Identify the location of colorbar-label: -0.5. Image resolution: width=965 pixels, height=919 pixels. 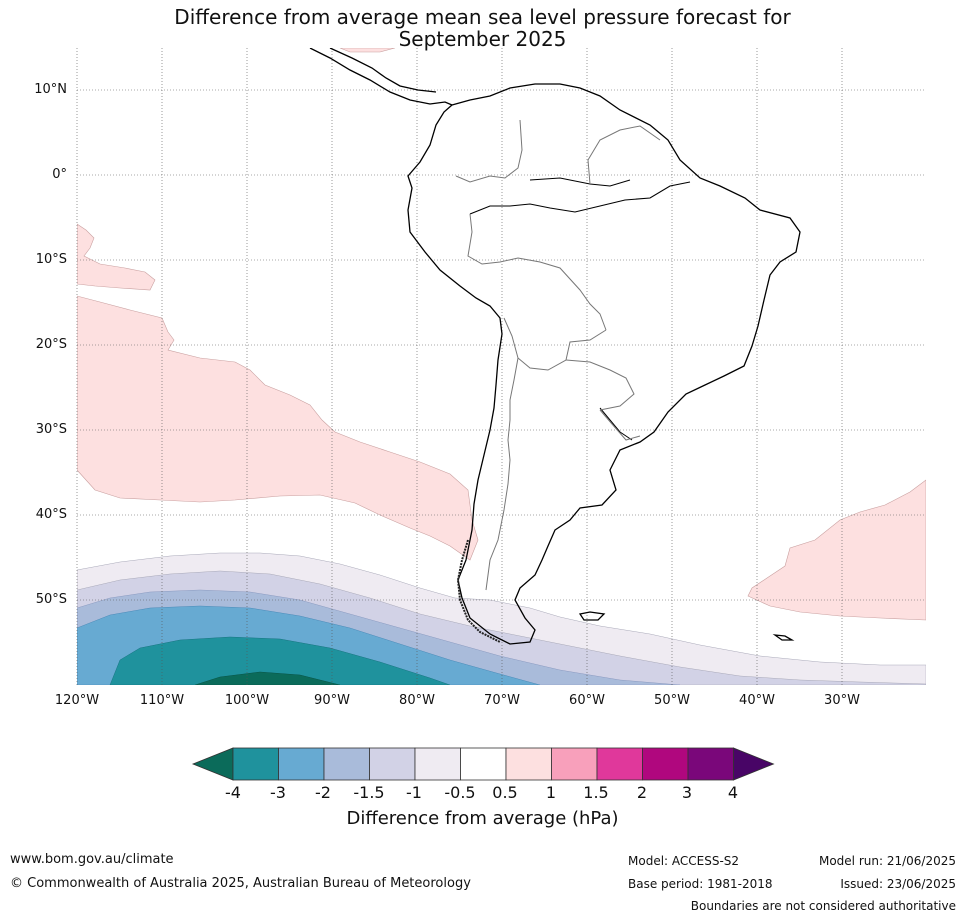
(460, 792).